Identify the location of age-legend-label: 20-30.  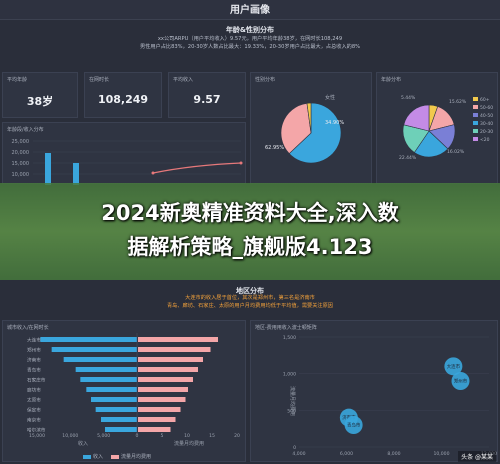
(486, 132).